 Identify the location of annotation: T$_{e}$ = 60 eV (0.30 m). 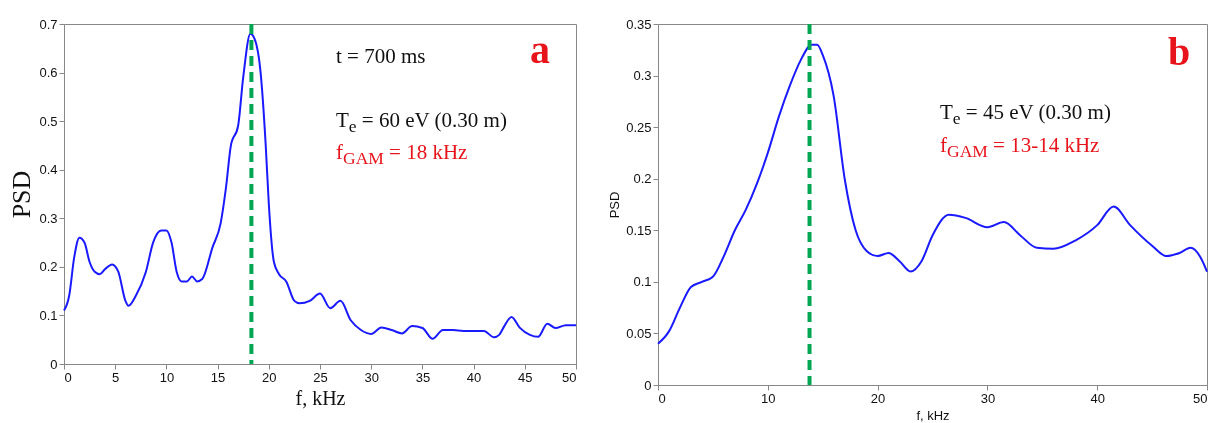
(421, 123).